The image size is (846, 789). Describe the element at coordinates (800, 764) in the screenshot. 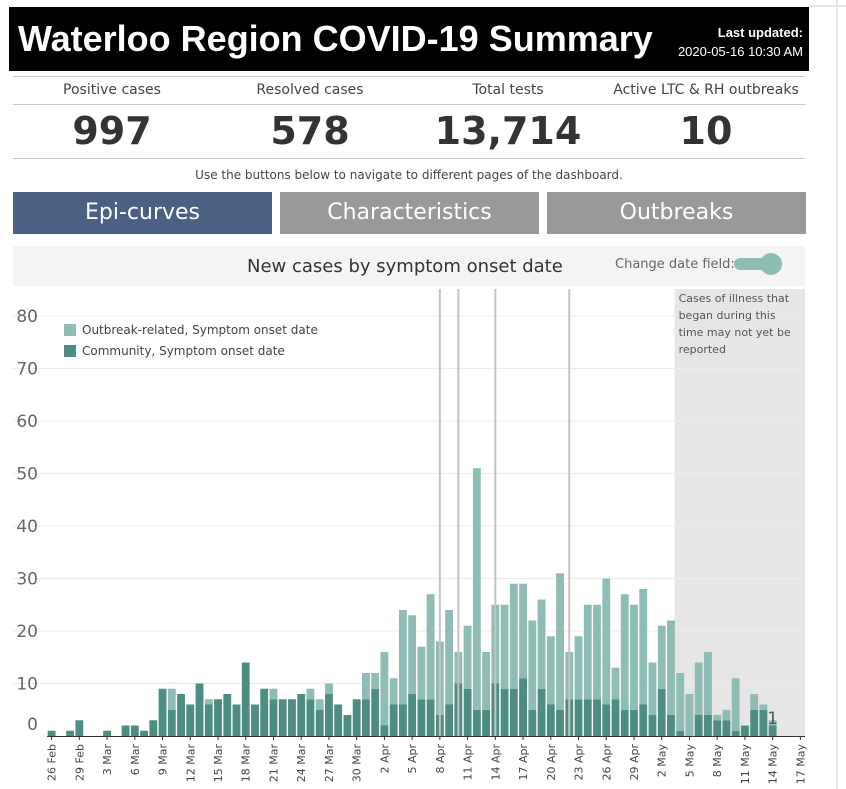

I see `x-tick-label: 17 May` at that location.